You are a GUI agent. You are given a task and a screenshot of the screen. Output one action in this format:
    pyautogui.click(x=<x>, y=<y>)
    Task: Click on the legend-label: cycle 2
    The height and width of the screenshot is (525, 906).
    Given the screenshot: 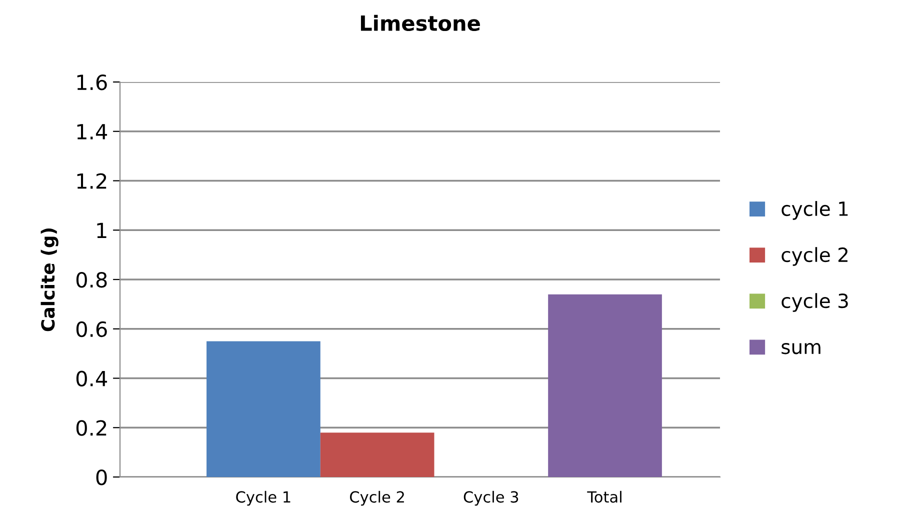 What is the action you would take?
    pyautogui.click(x=815, y=256)
    